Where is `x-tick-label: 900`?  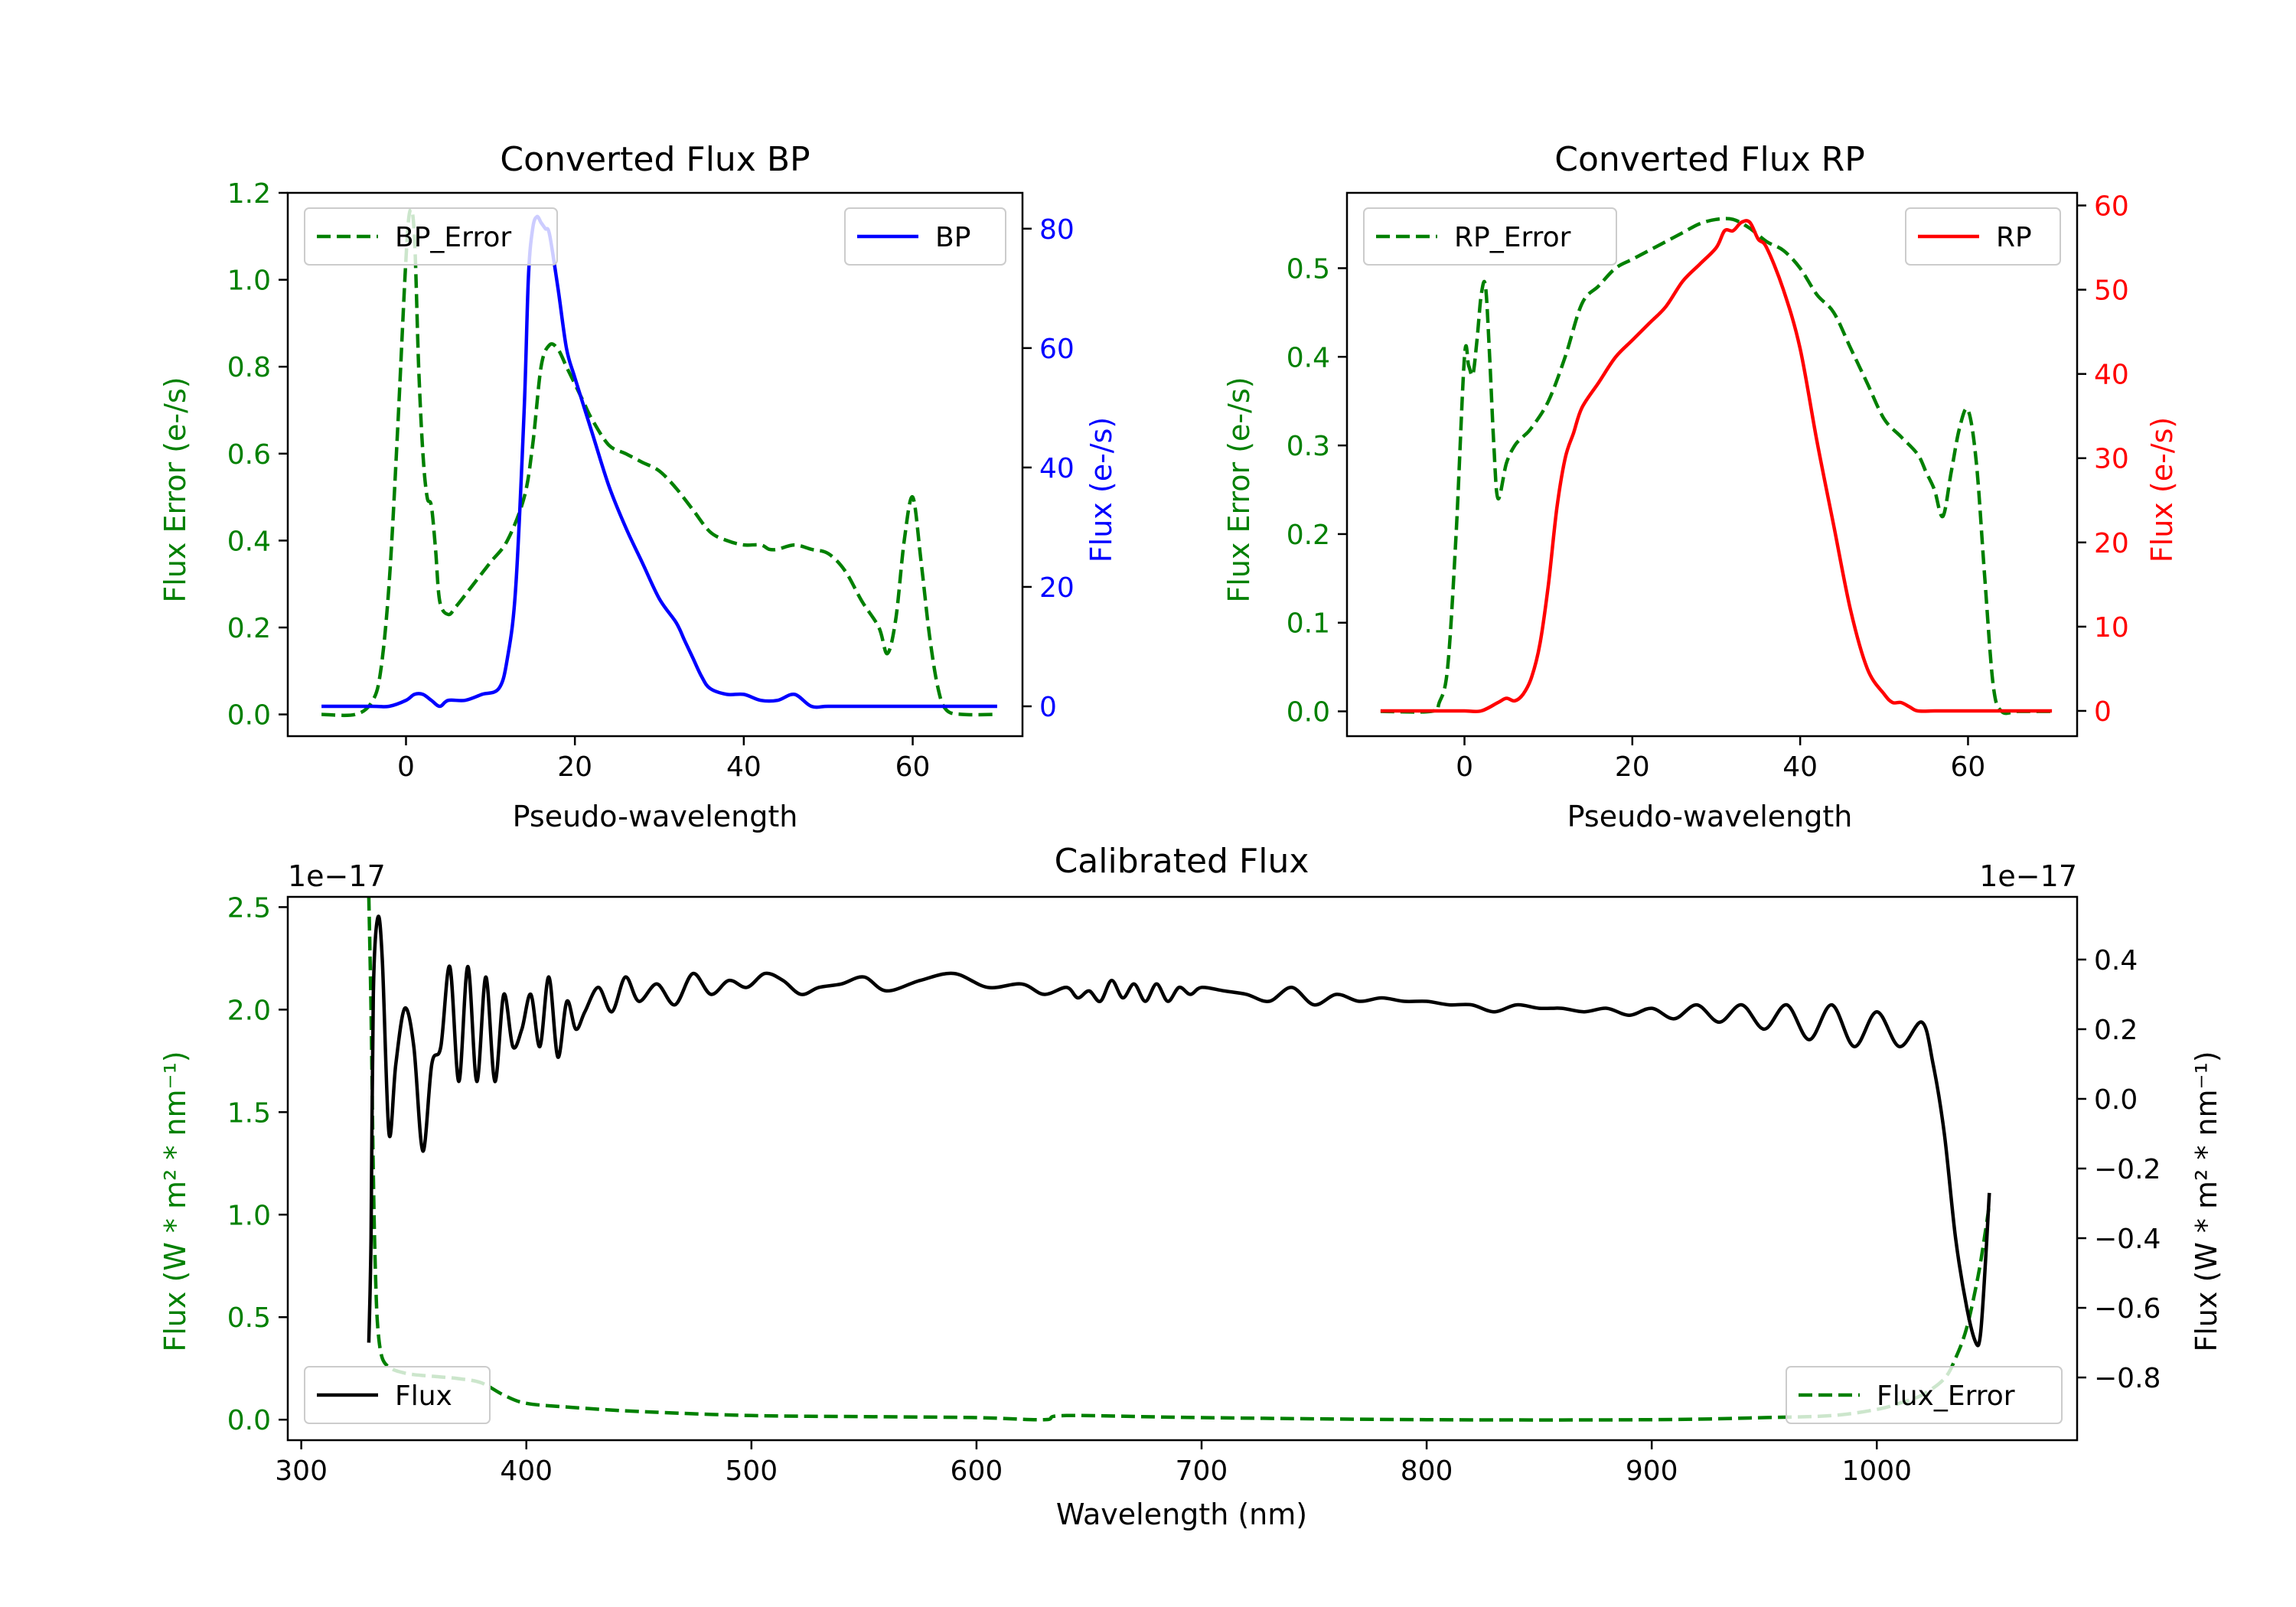
x-tick-label: 900 is located at coordinates (1652, 1471).